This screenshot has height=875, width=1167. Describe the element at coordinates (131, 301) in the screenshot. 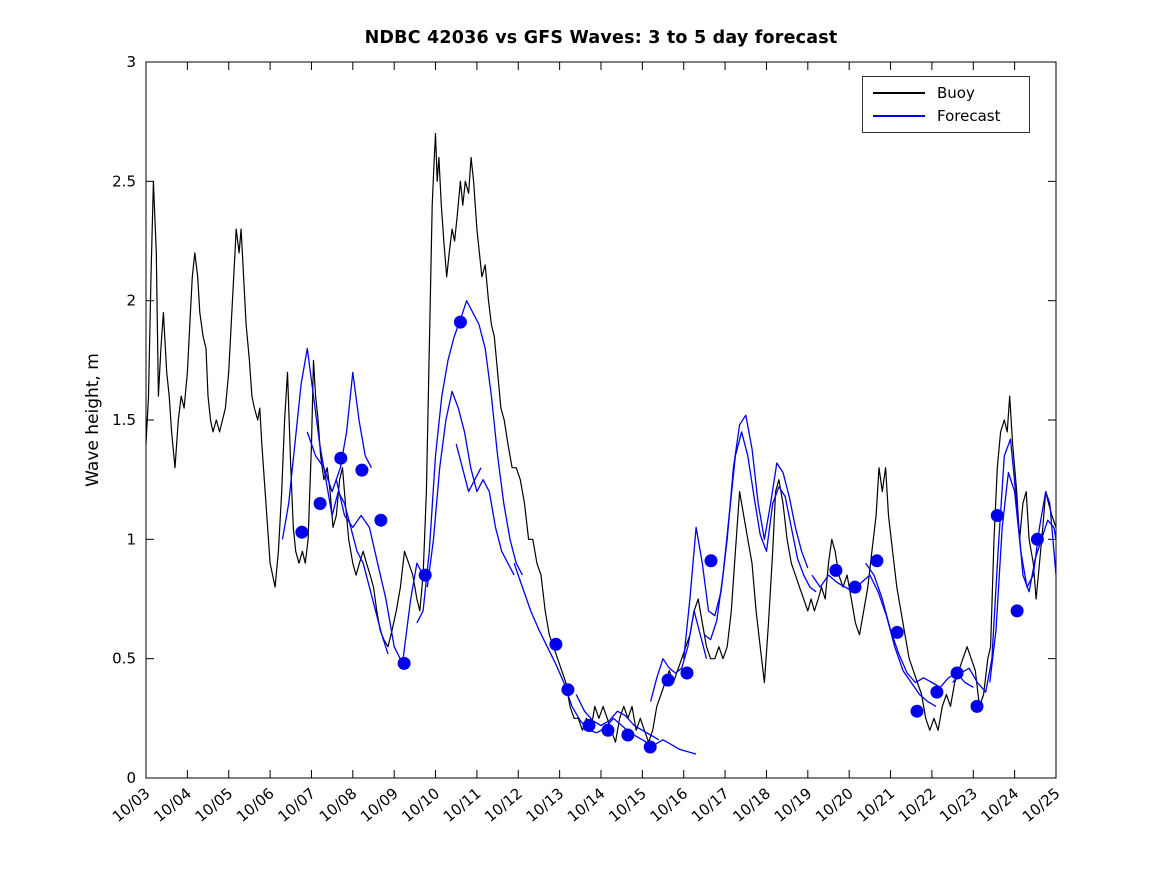

I see `svg-text: 2` at that location.